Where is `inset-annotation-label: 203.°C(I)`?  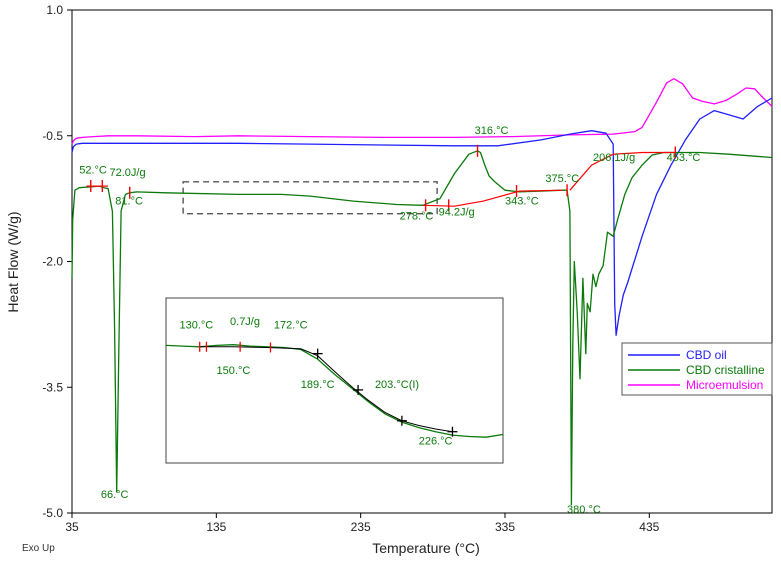 inset-annotation-label: 203.°C(I) is located at coordinates (397, 385).